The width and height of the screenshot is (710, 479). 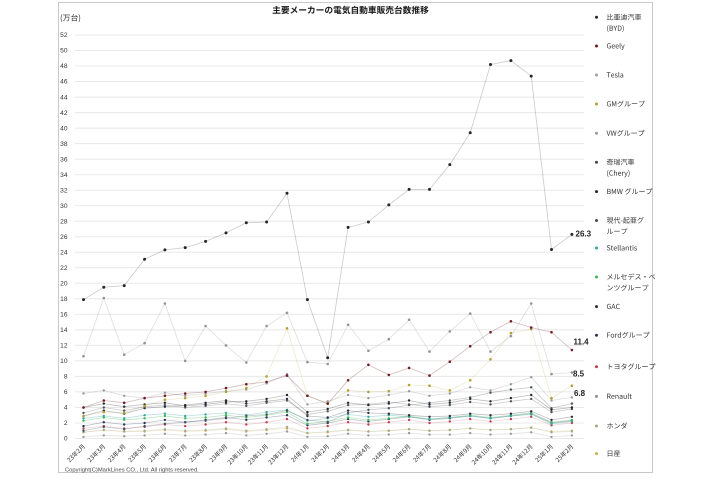 I want to click on svg-text: 10, so click(x=64, y=361).